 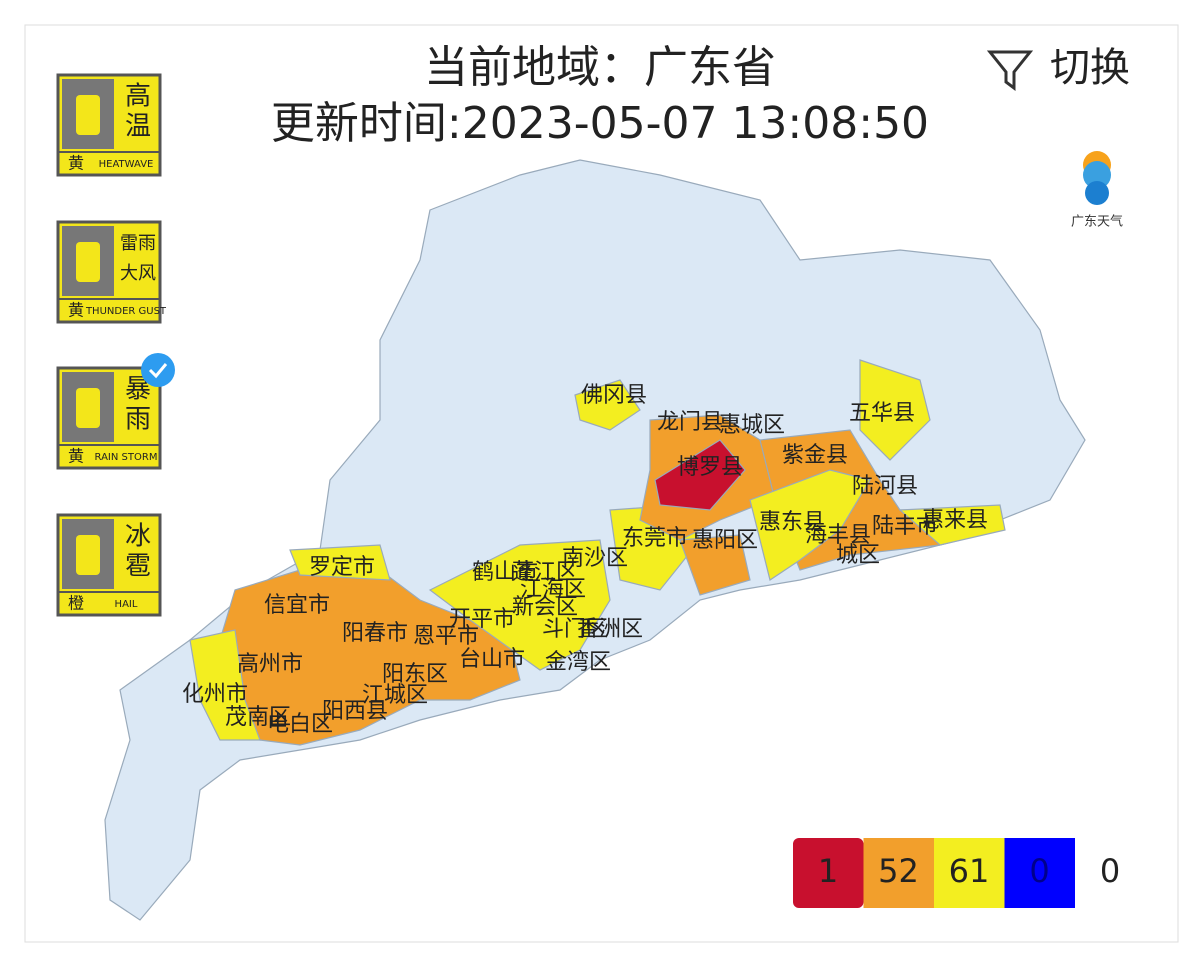 What do you see at coordinates (138, 420) in the screenshot?
I see `warning-title: 雨` at bounding box center [138, 420].